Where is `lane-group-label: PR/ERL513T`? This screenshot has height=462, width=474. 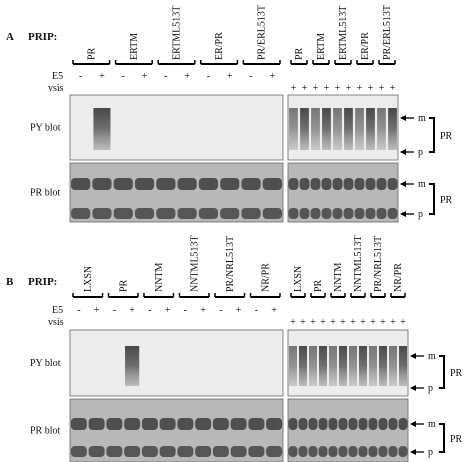
lane-group-label: PR/ERL513T is located at coordinates (387, 32).